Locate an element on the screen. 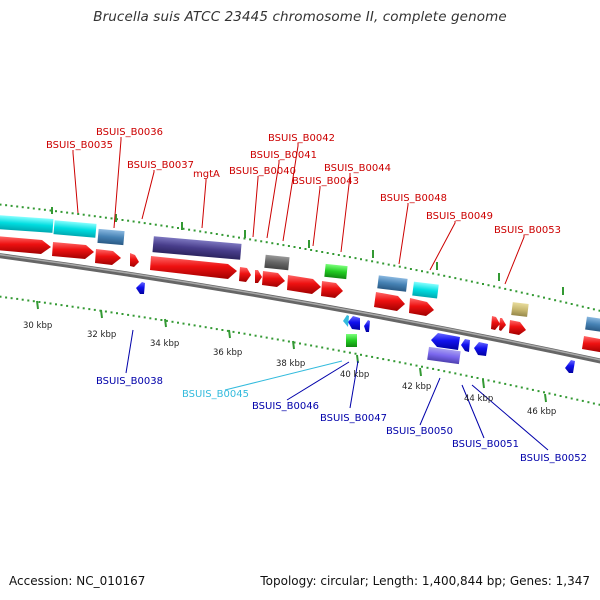 The height and width of the screenshot is (600, 600). gene-label-b0048: BSUIS_B0048 is located at coordinates (413, 198).